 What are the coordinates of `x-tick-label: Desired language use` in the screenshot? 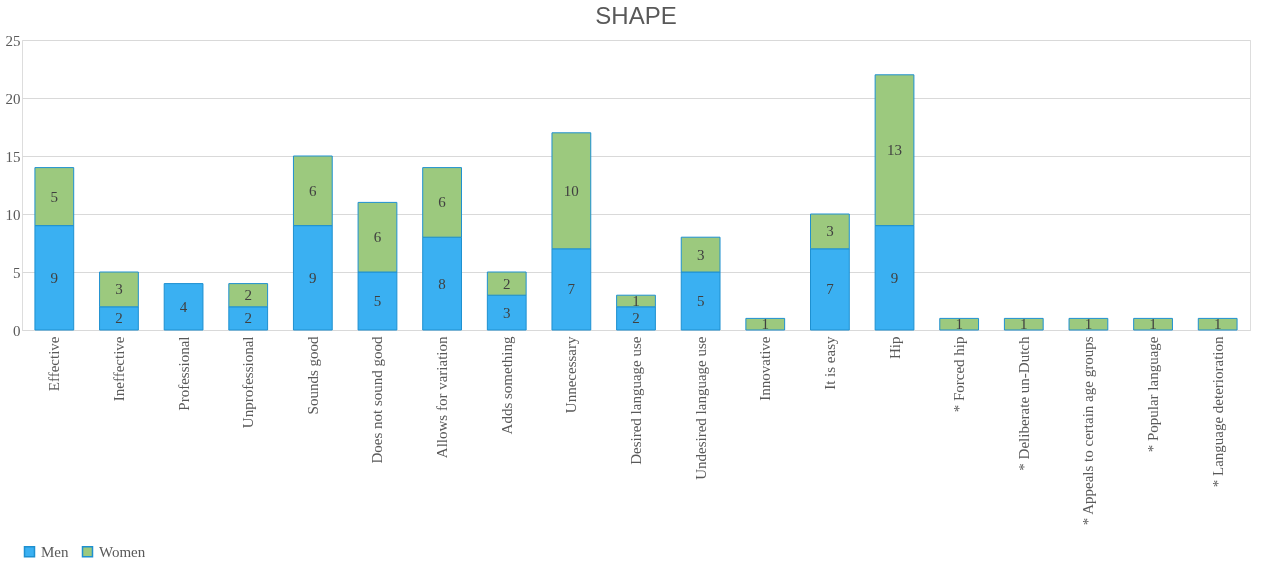 It's located at (636, 400).